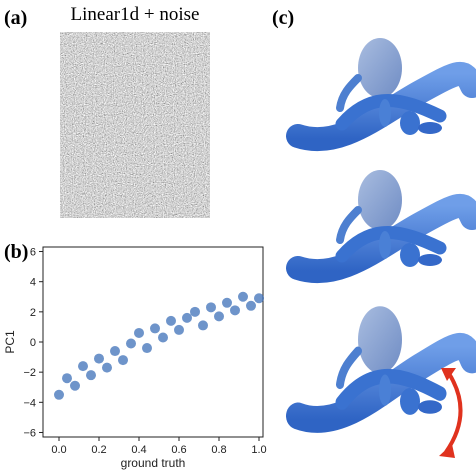  What do you see at coordinates (135, 14) in the screenshot?
I see `panel-title: Linear1d + noise` at bounding box center [135, 14].